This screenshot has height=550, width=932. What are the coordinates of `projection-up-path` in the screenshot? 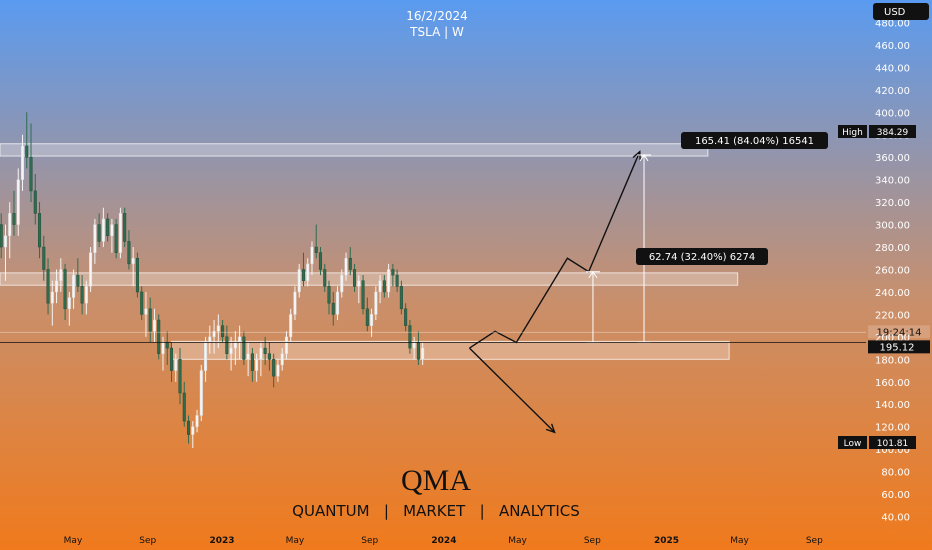 It's located at (555, 250).